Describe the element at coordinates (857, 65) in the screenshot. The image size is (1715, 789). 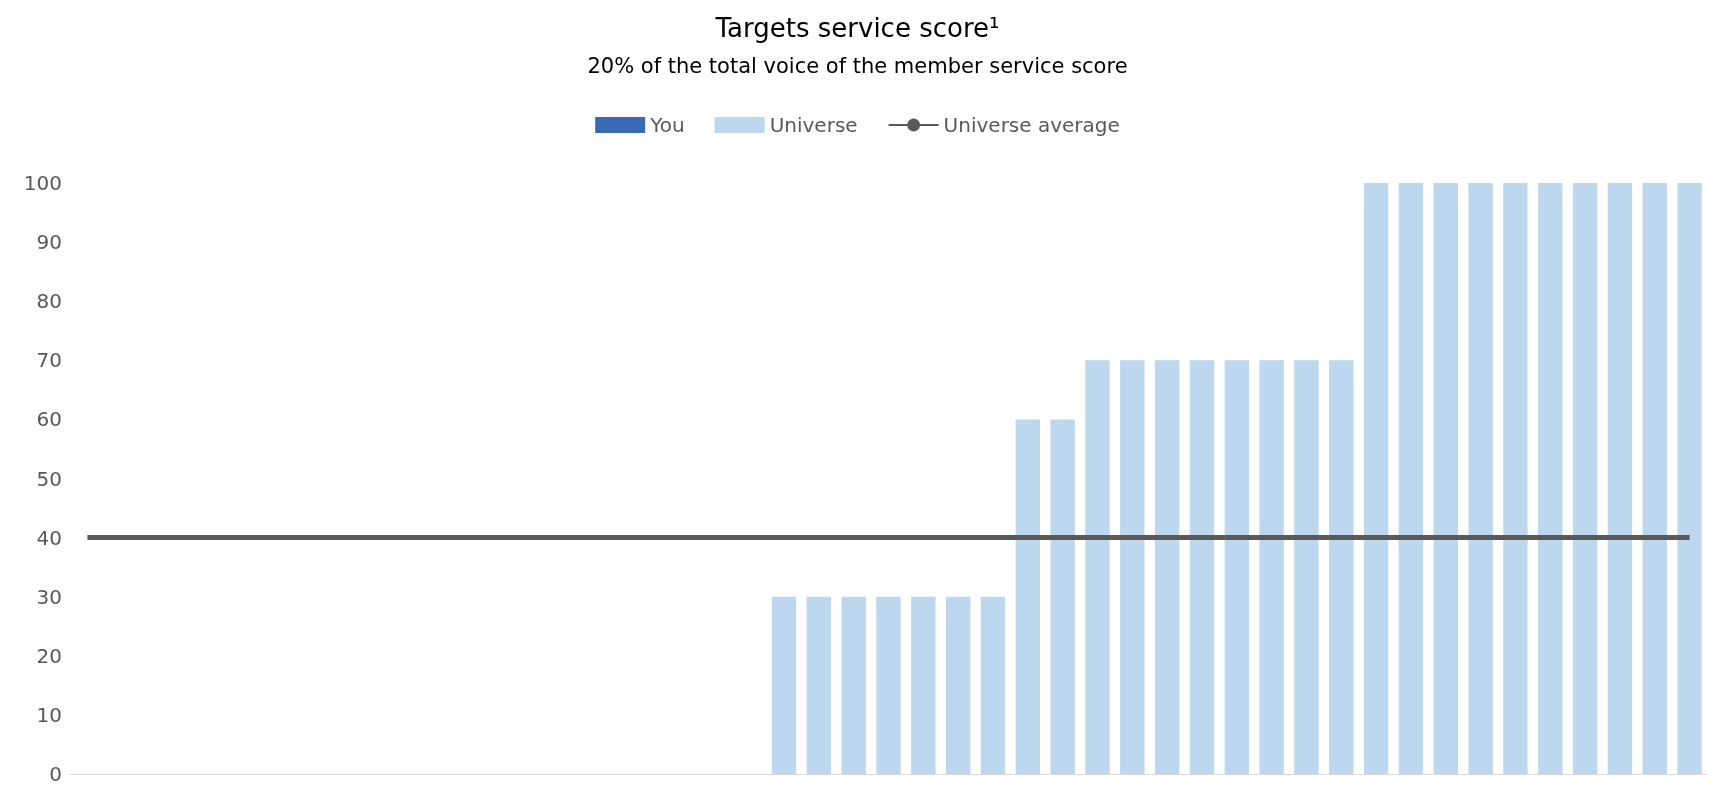
I see `chart-subtitle: 20% of the total voice of the member service score` at that location.